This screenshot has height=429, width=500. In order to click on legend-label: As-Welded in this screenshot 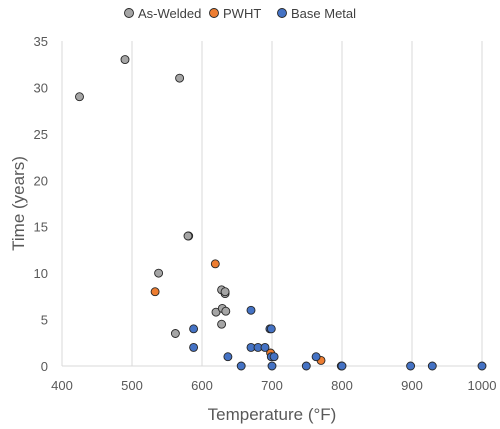, I will do `click(169, 13)`.